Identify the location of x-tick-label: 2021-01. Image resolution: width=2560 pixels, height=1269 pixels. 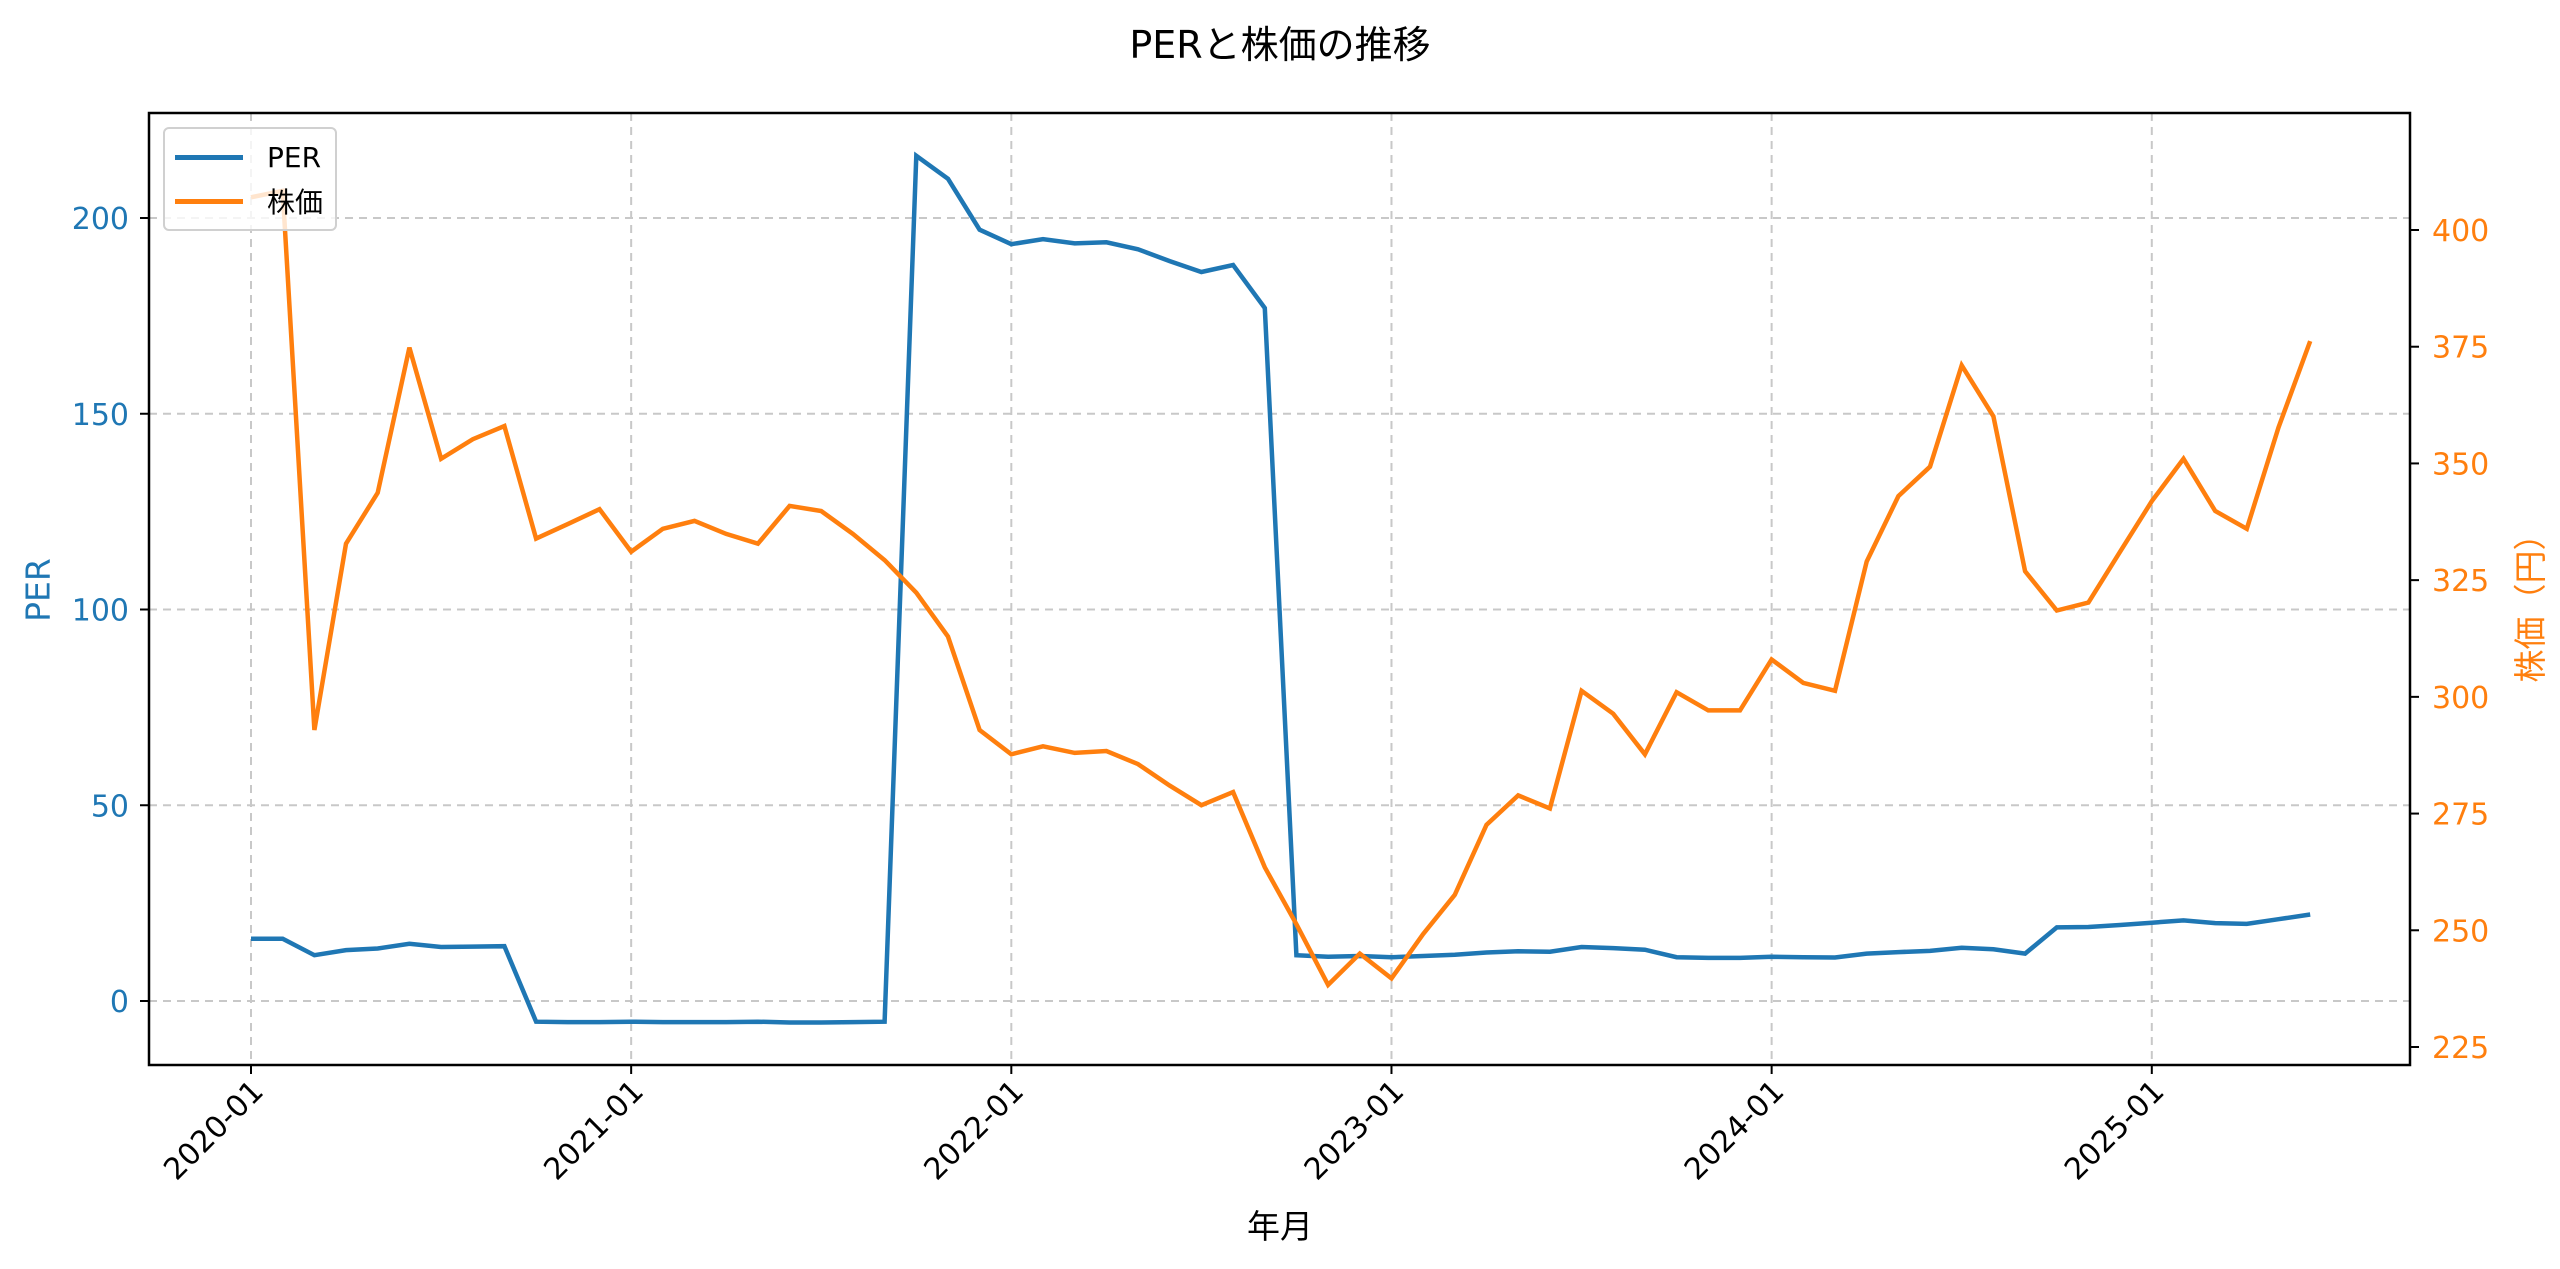
(593, 1130).